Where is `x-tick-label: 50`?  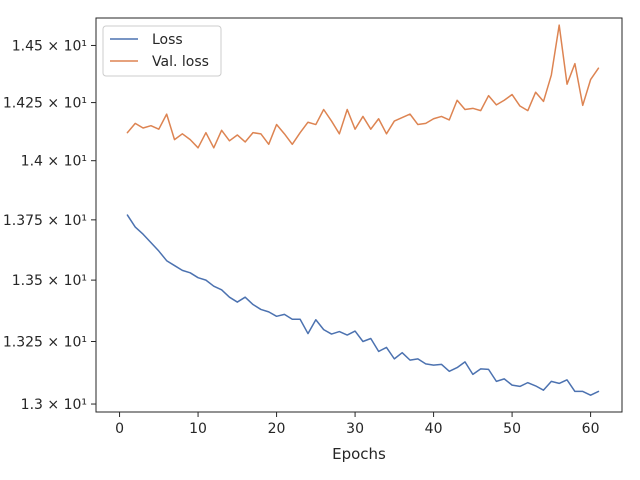
x-tick-label: 50 is located at coordinates (512, 429).